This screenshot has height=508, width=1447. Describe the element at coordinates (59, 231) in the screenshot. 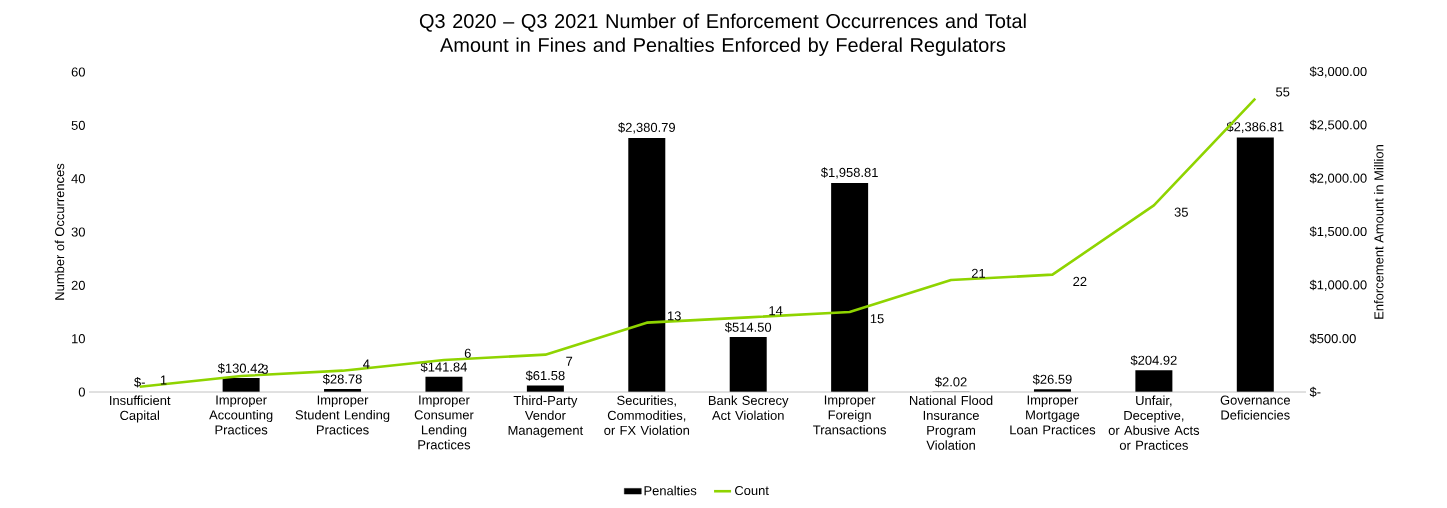

I see `y-axis-title: Number of Occurrences` at that location.